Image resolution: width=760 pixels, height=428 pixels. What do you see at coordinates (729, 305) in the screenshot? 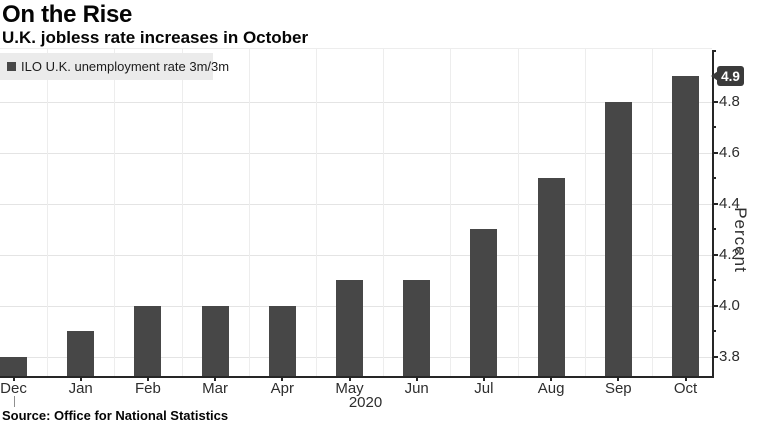
I see `y-axis-label: 4.0` at bounding box center [729, 305].